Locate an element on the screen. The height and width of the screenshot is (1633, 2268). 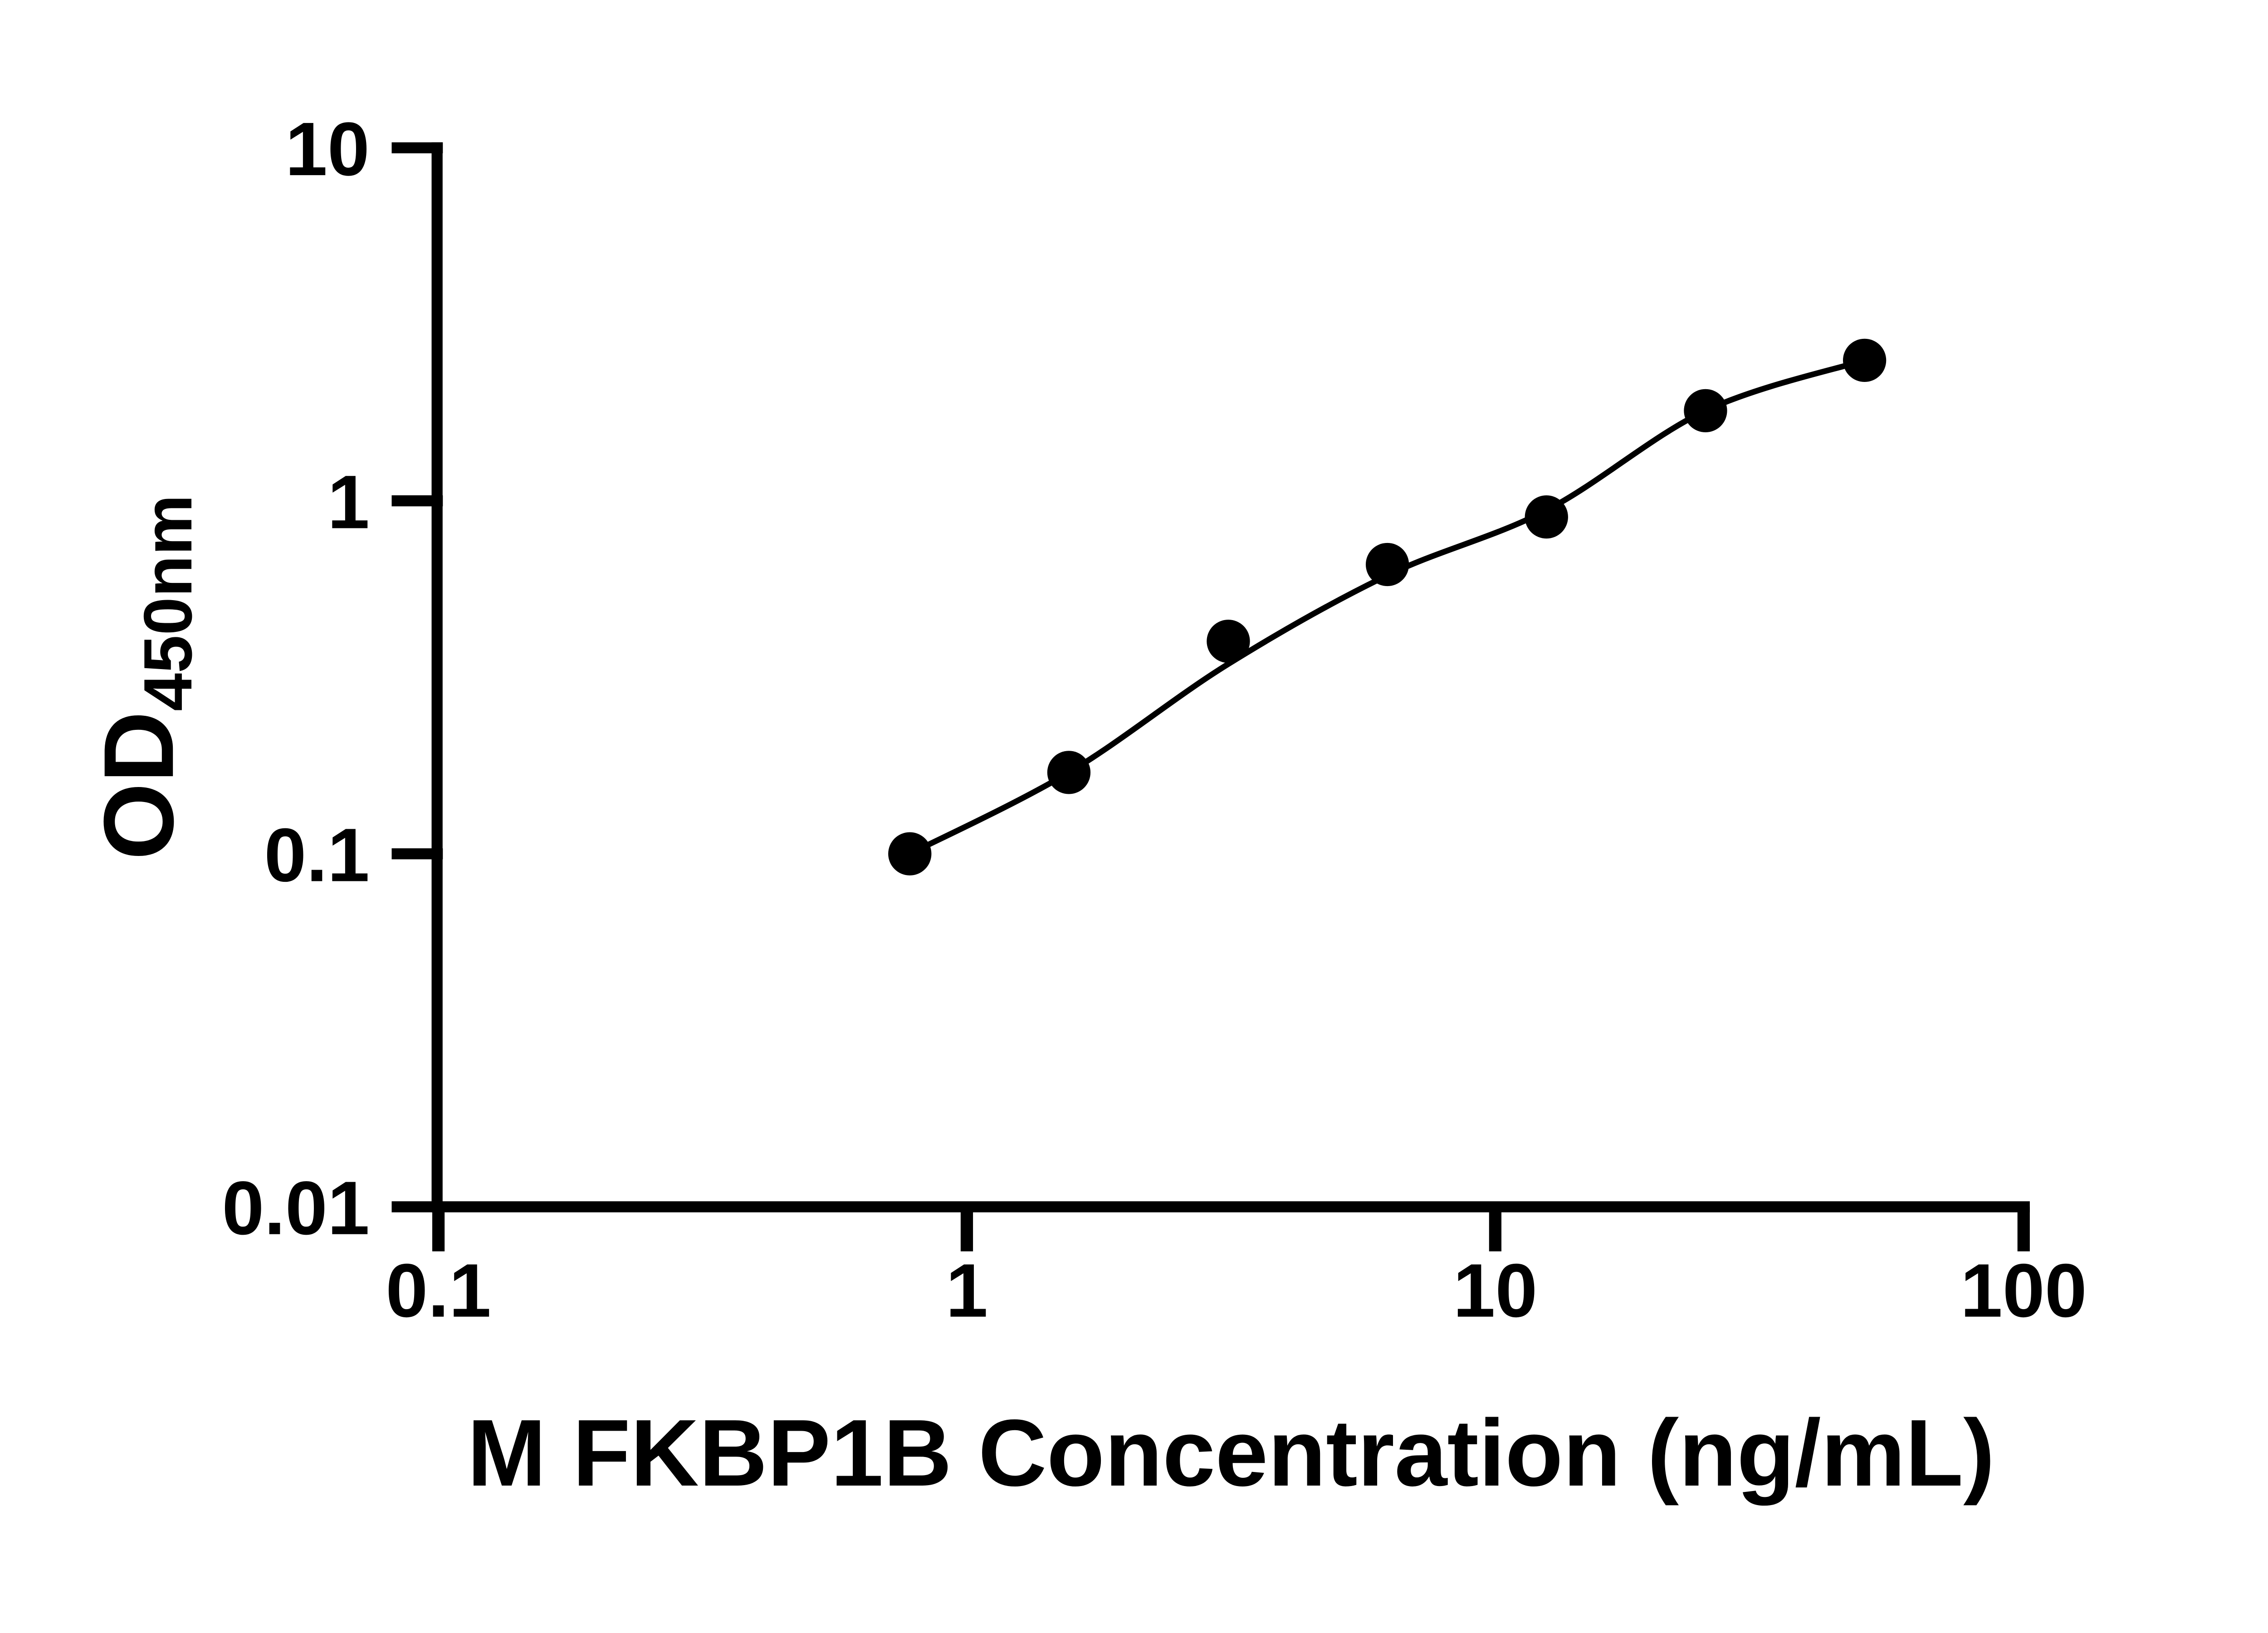
x-tick-label-10: 10 is located at coordinates (1495, 1291).